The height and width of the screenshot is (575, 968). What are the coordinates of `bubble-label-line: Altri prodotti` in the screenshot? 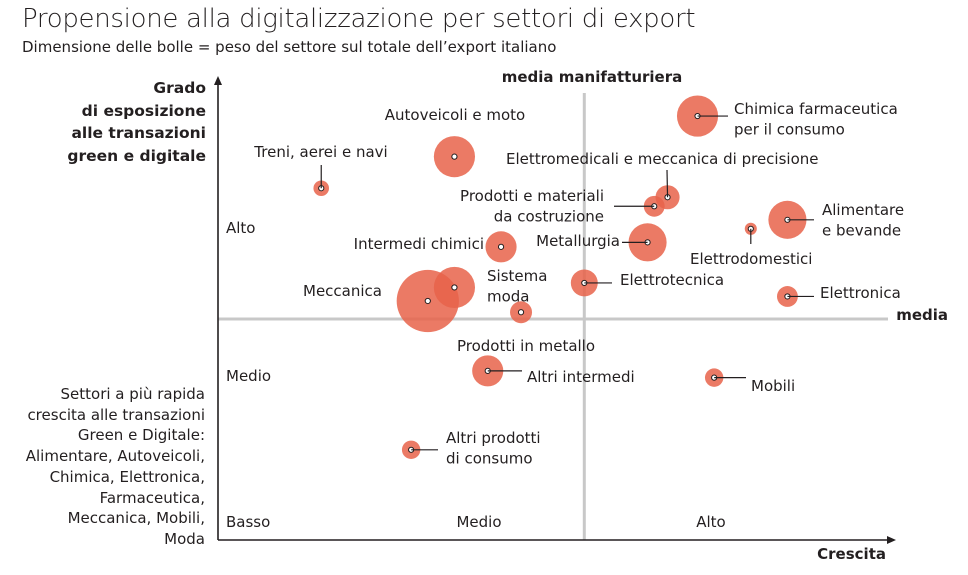 It's located at (493, 438).